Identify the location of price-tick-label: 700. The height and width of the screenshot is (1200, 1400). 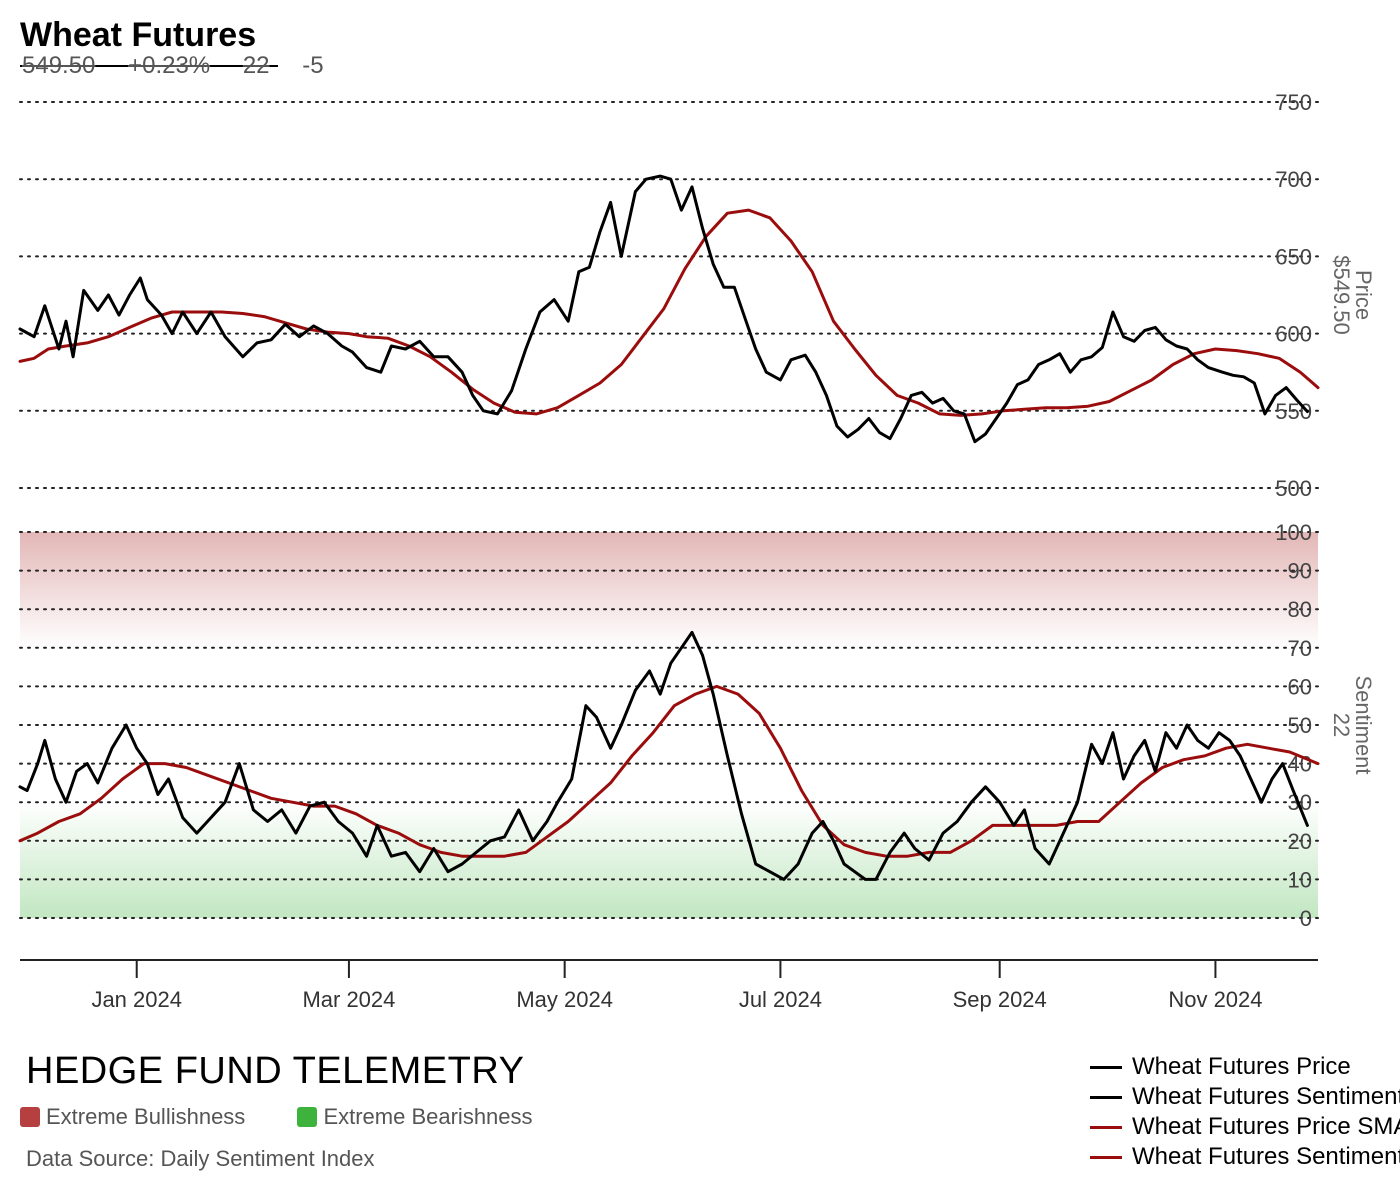
(1293, 179).